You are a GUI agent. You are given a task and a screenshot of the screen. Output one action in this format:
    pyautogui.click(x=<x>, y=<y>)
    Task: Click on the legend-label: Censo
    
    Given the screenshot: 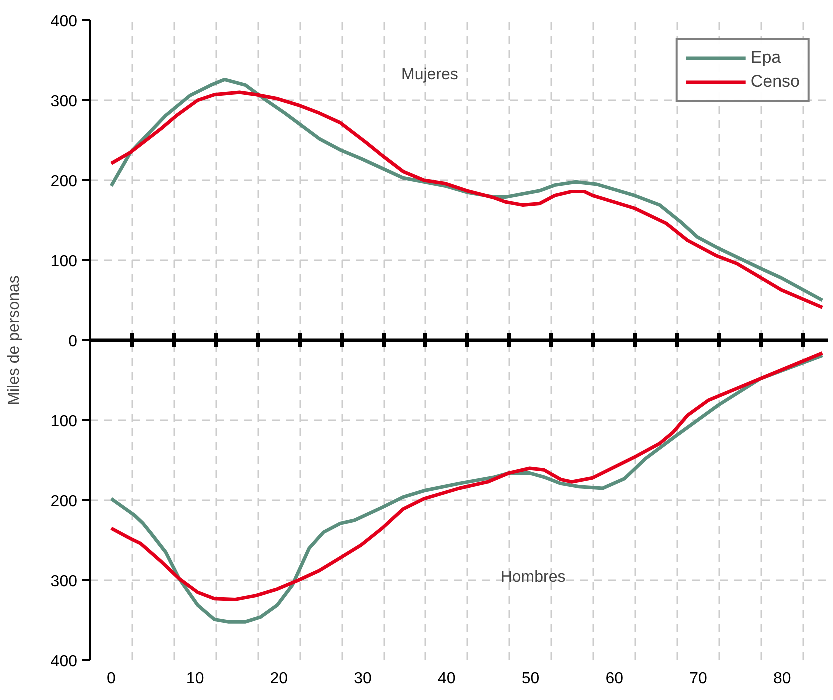 What is the action you would take?
    pyautogui.click(x=775, y=82)
    